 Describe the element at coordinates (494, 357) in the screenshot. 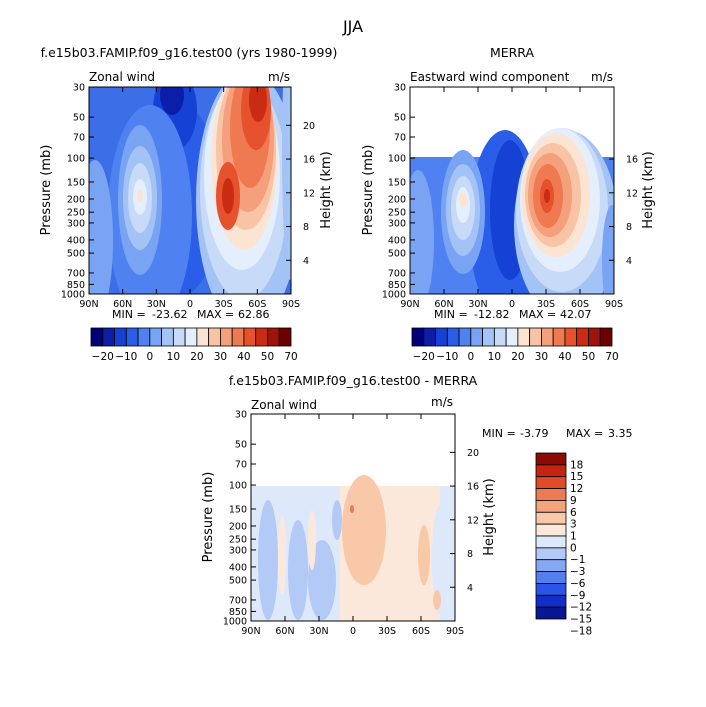

I see `colorbar-label: 10` at that location.